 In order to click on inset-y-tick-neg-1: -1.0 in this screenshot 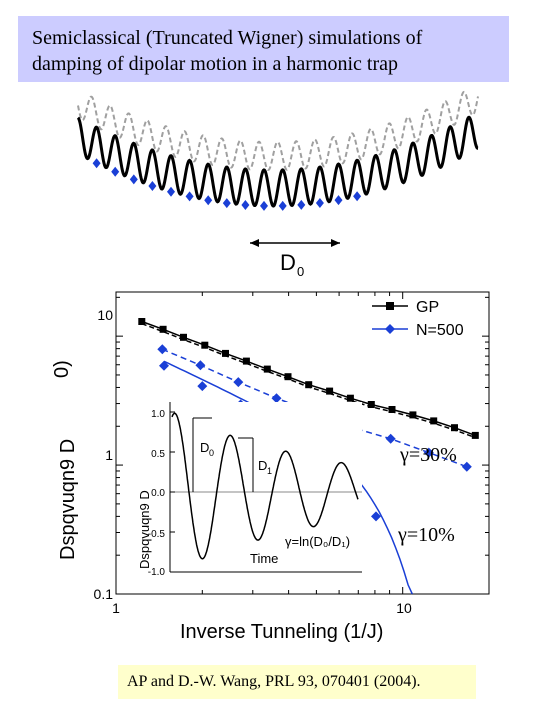, I will do `click(157, 572)`.